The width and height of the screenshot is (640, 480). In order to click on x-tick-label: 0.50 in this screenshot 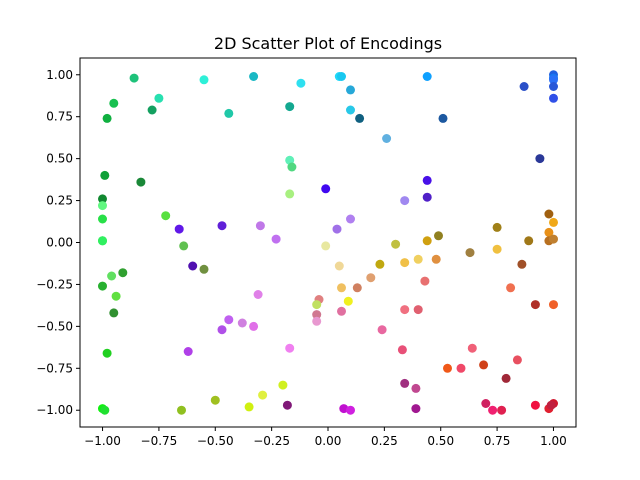, I will do `click(440, 441)`.